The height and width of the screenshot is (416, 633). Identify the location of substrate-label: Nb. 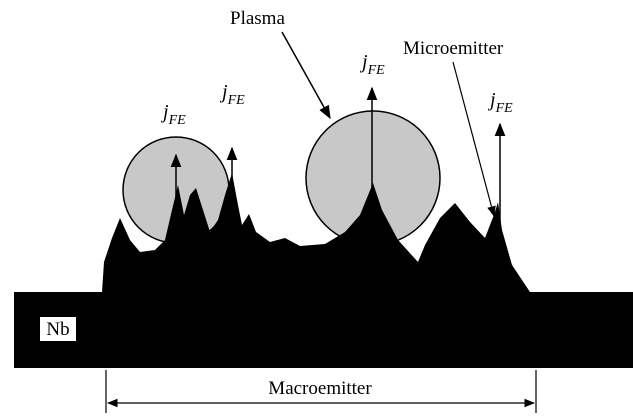
(57, 329).